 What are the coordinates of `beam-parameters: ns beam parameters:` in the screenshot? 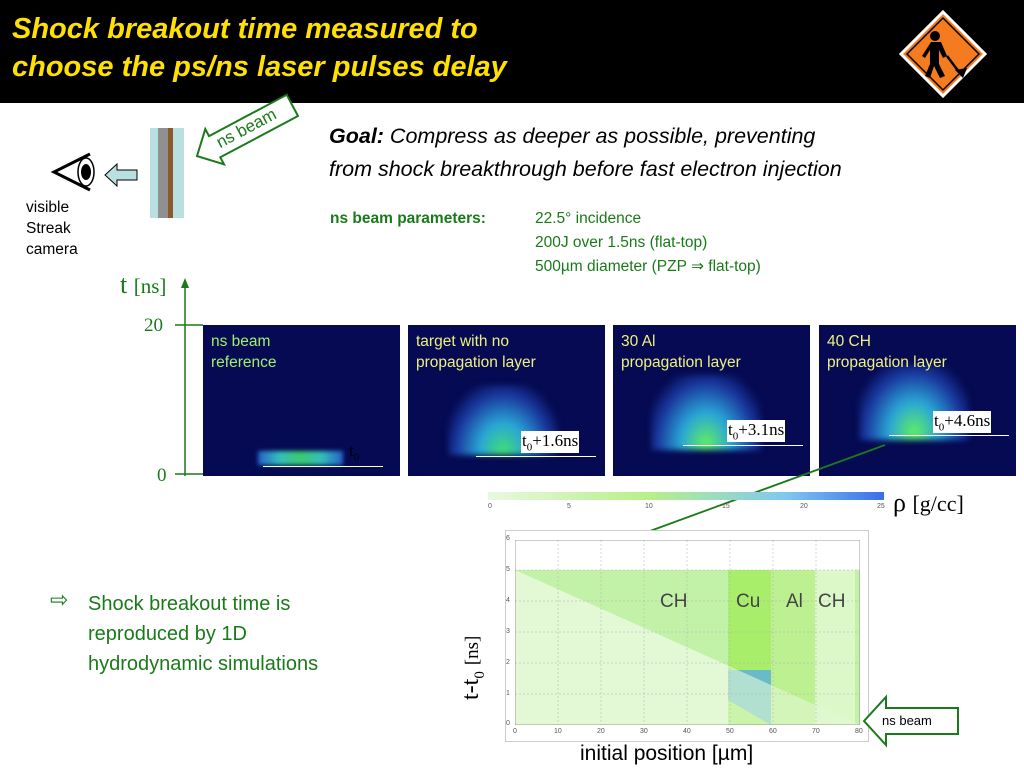 It's located at (408, 219).